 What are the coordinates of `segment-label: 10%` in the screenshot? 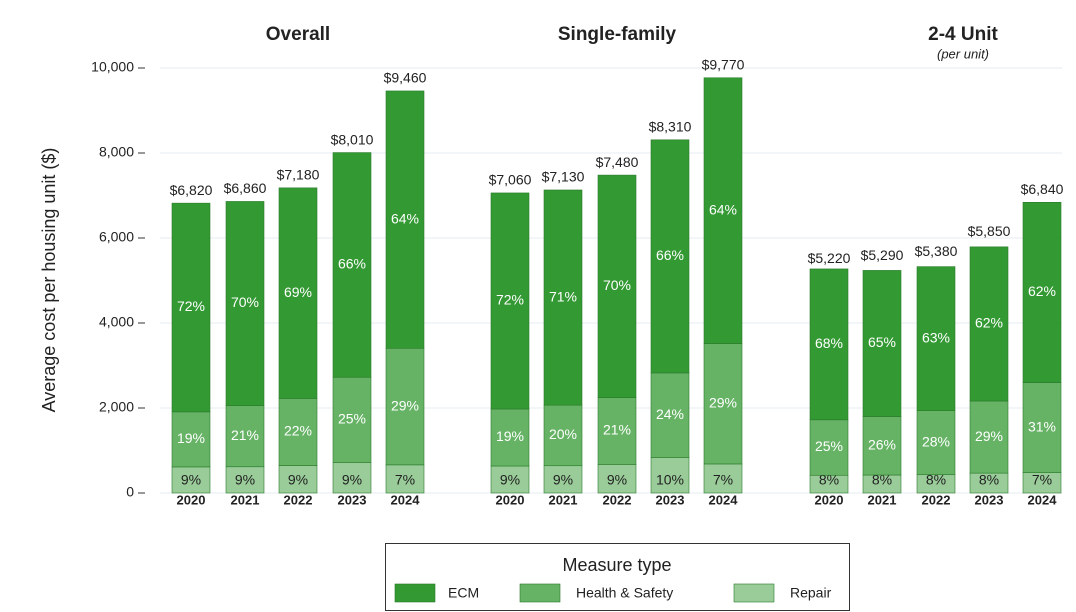 It's located at (670, 480).